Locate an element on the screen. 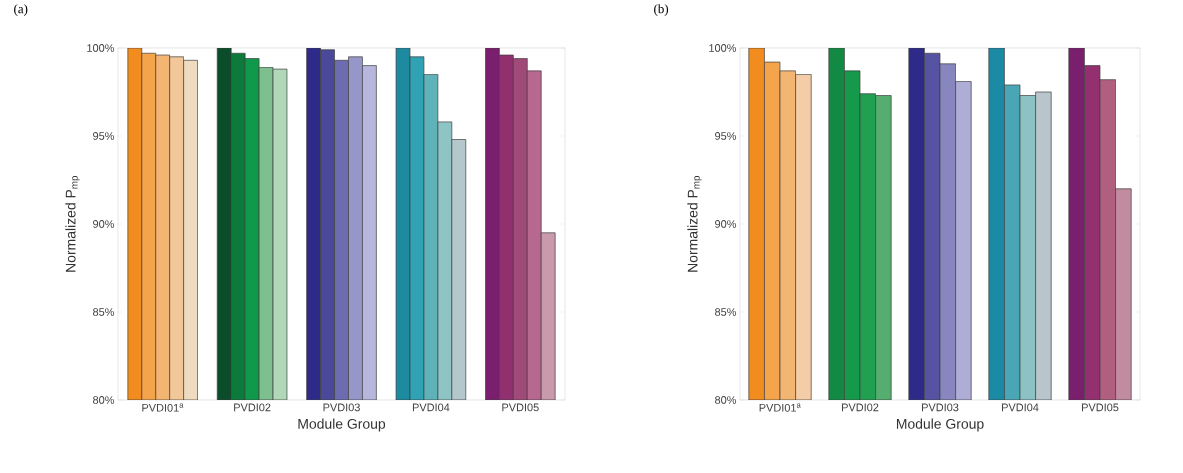 The image size is (1183, 473). chart-title: (b) is located at coordinates (661, 10).